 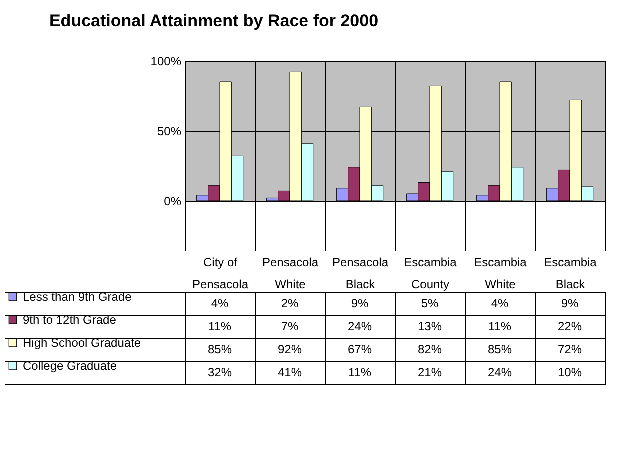 I want to click on data-label: 7%, so click(x=290, y=327).